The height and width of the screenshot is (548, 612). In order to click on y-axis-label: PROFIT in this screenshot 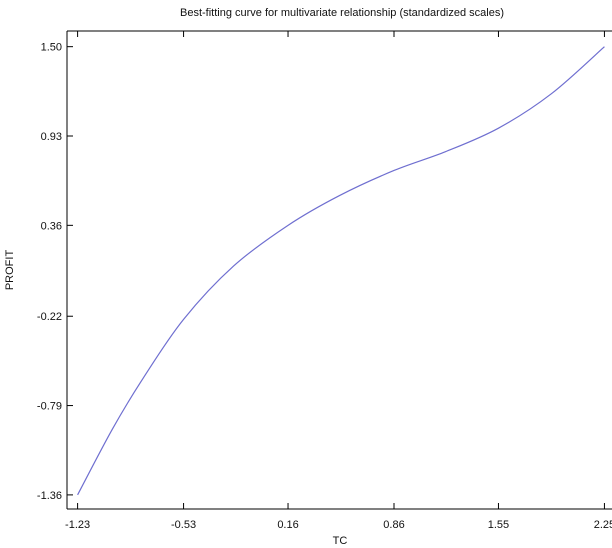, I will do `click(10, 270)`.